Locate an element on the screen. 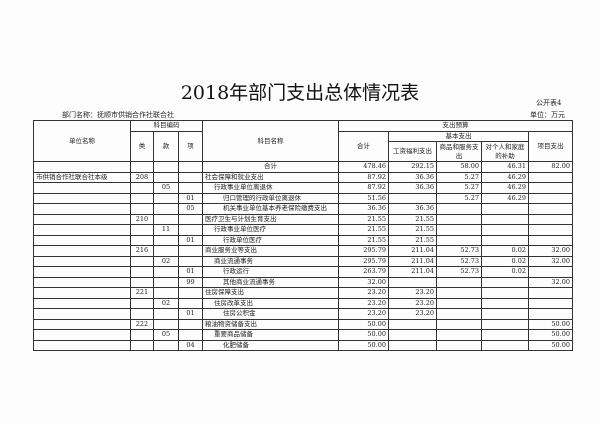 This screenshot has height=424, width=600. cell-xiang: 01 is located at coordinates (190, 240).